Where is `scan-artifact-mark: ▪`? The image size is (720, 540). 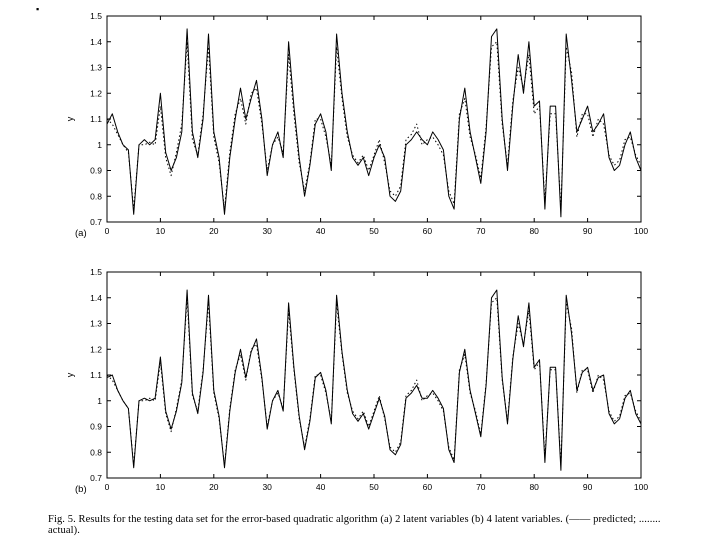 scan-artifact-mark: ▪ is located at coordinates (38, 9).